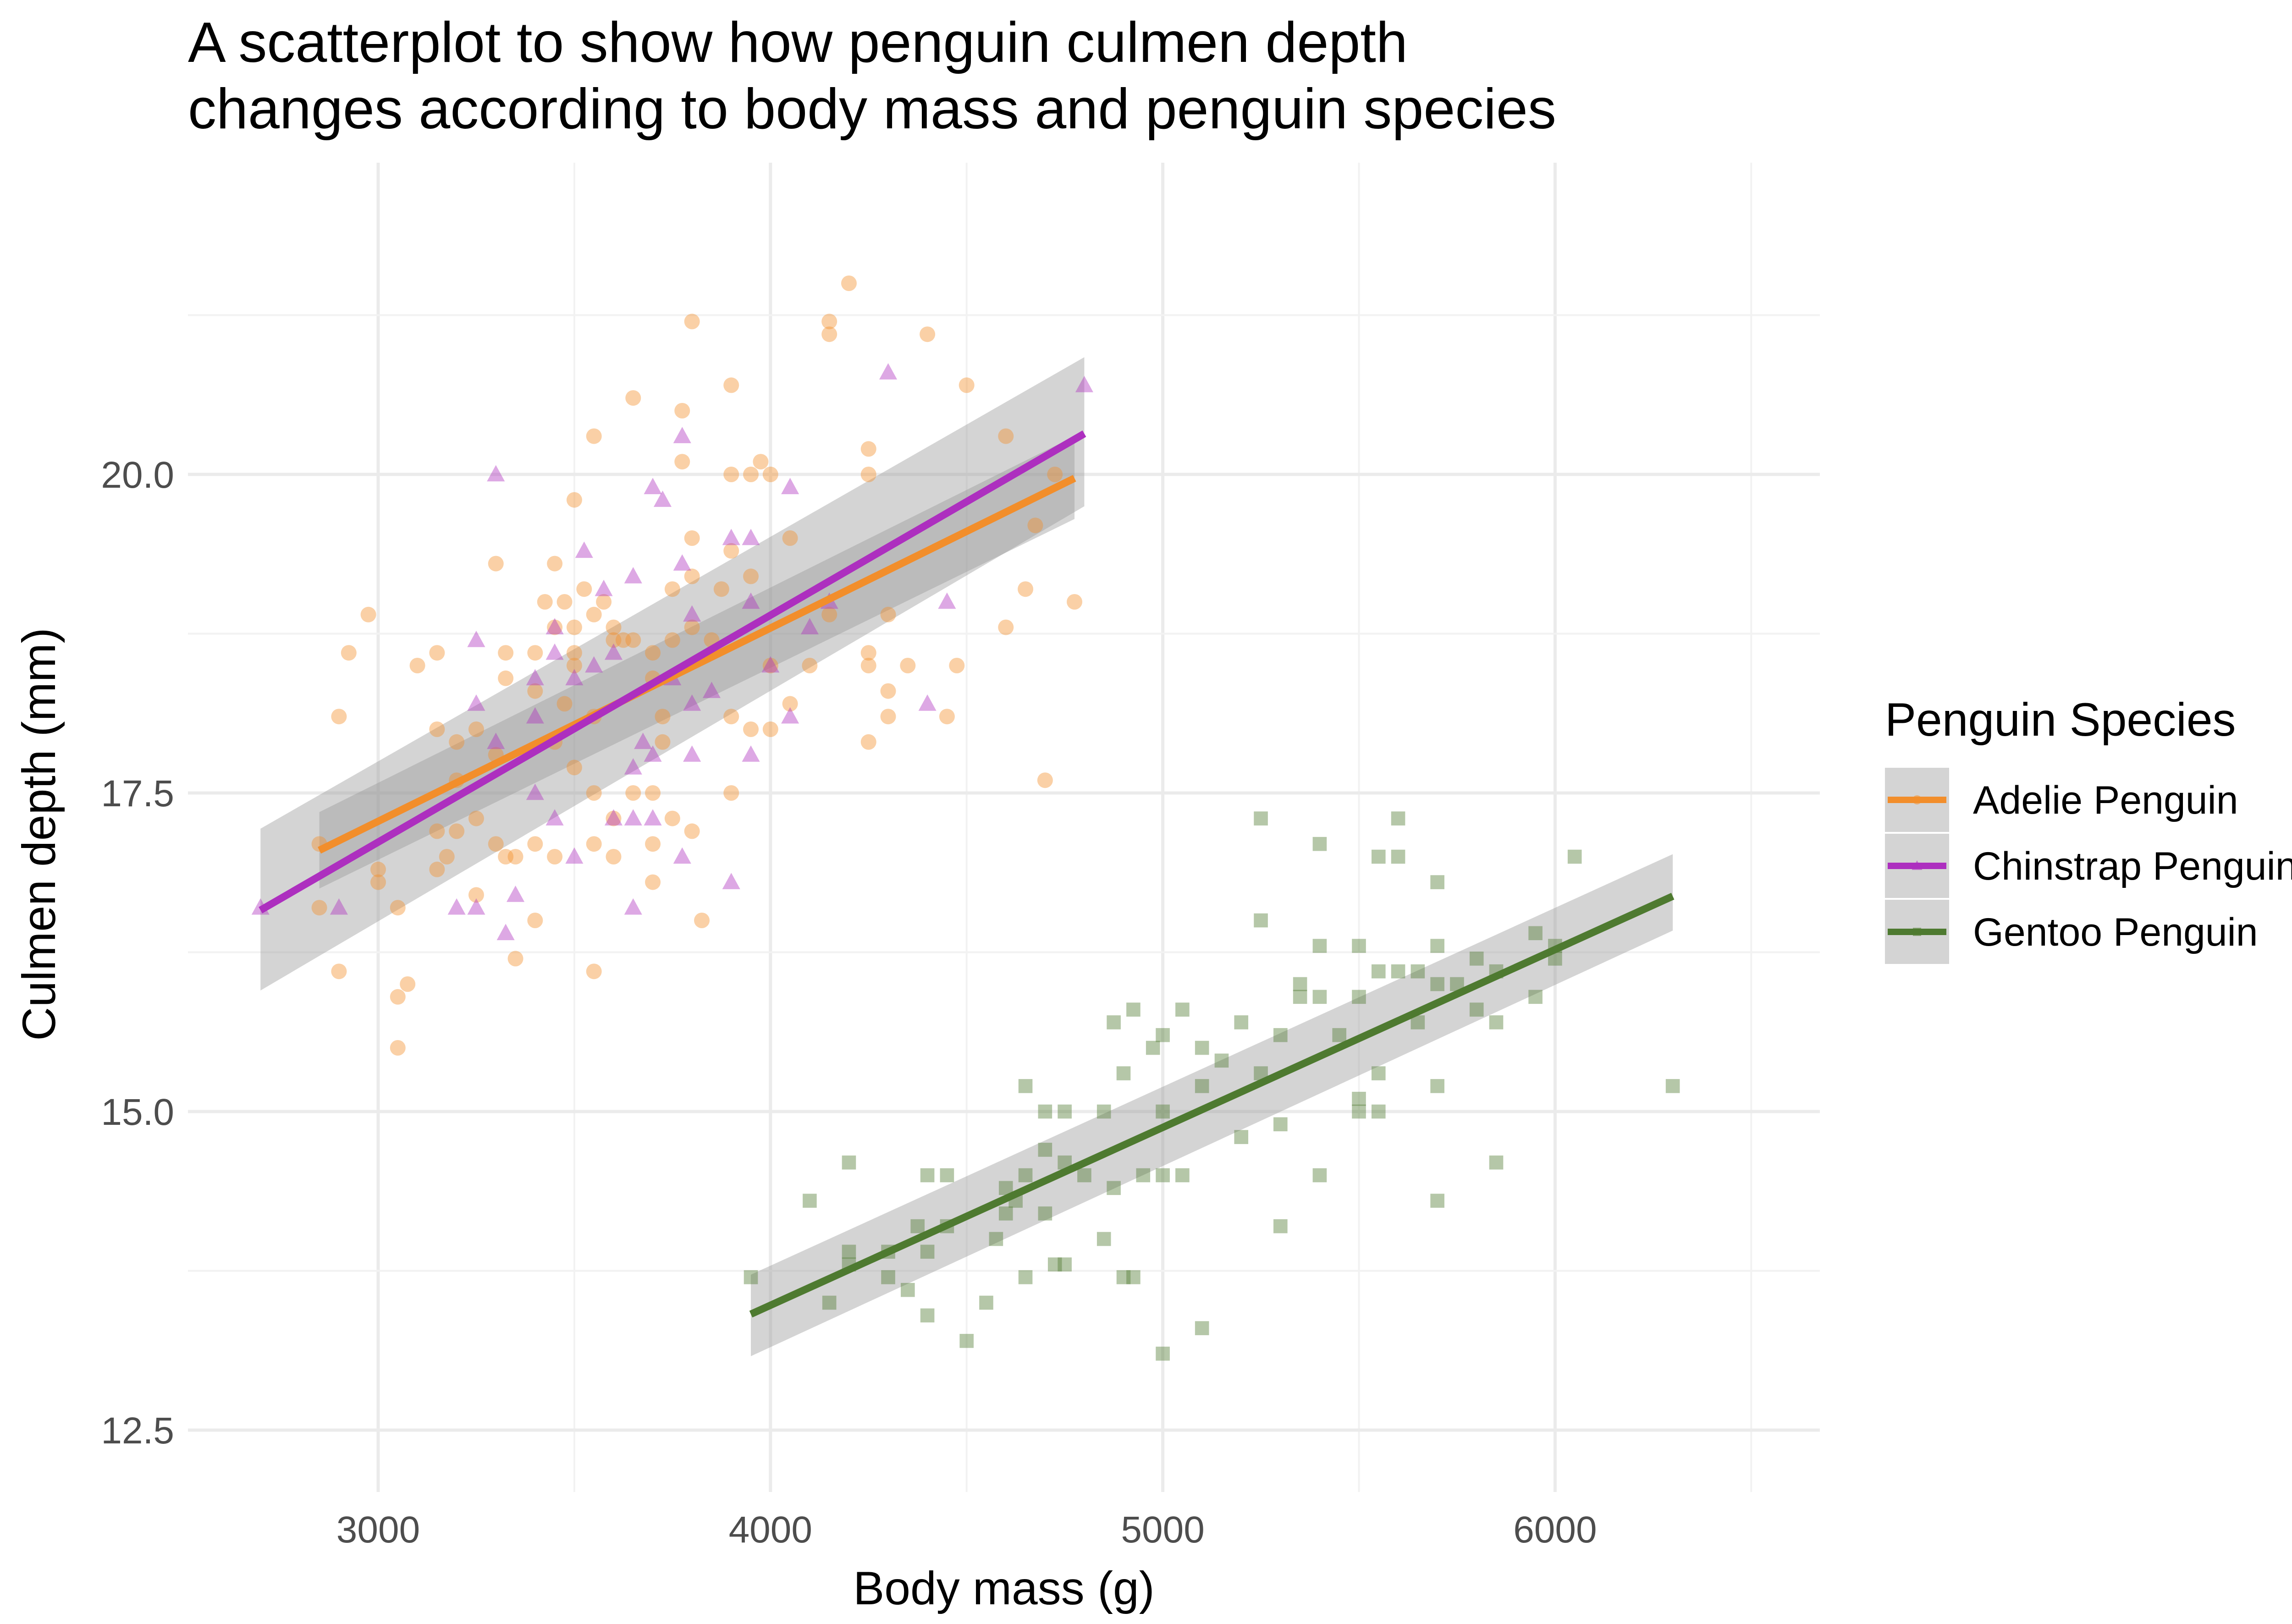 The height and width of the screenshot is (1624, 2292). I want to click on series-points, so click(1212, 1086).